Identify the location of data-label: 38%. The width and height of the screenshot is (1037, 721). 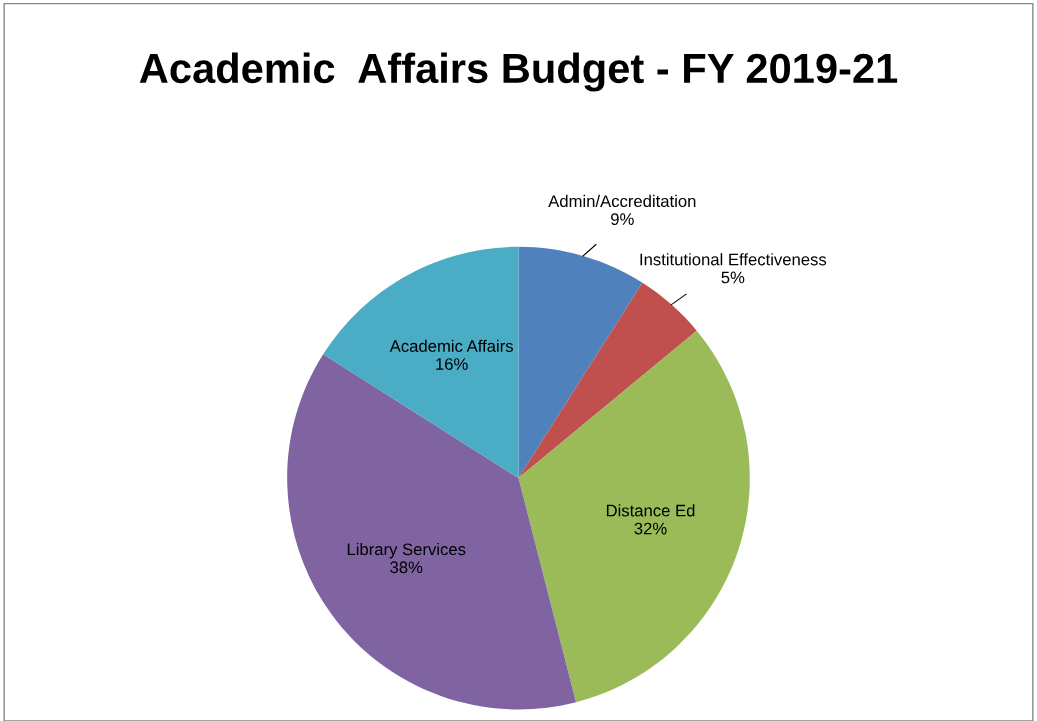
(406, 567).